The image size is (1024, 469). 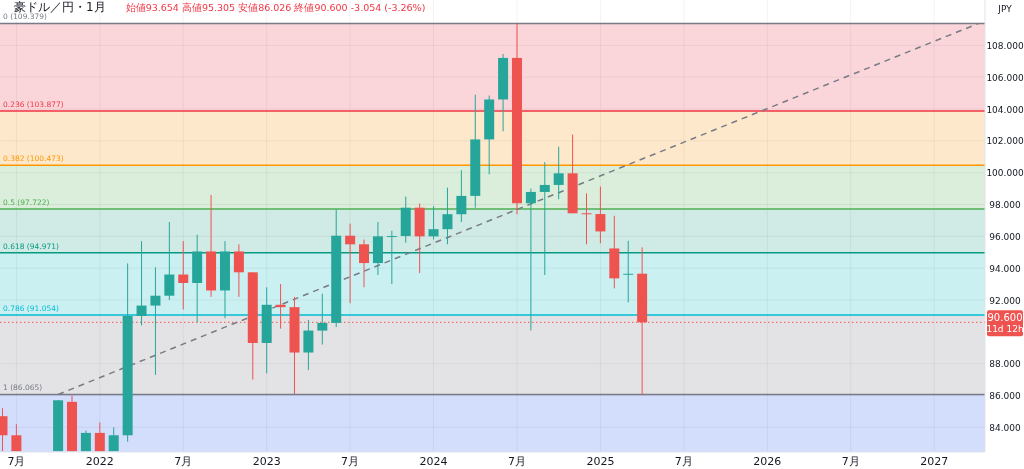 What do you see at coordinates (1005, 9) in the screenshot?
I see `text: JPY` at bounding box center [1005, 9].